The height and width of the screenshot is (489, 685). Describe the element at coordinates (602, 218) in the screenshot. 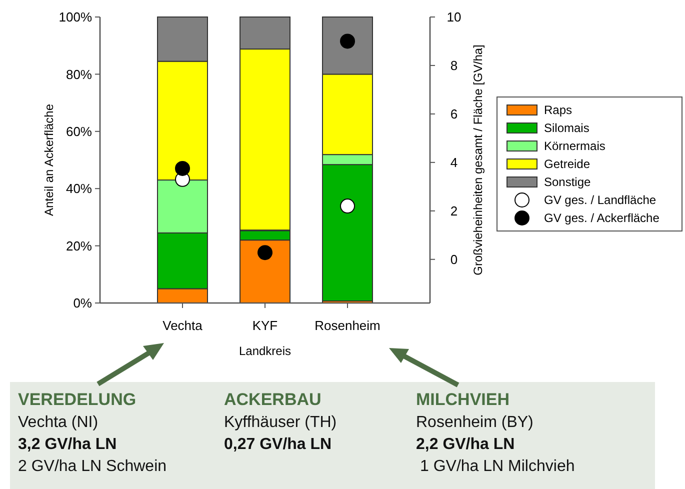

I see `legend-label: GV ges. / Ackerfläche` at that location.